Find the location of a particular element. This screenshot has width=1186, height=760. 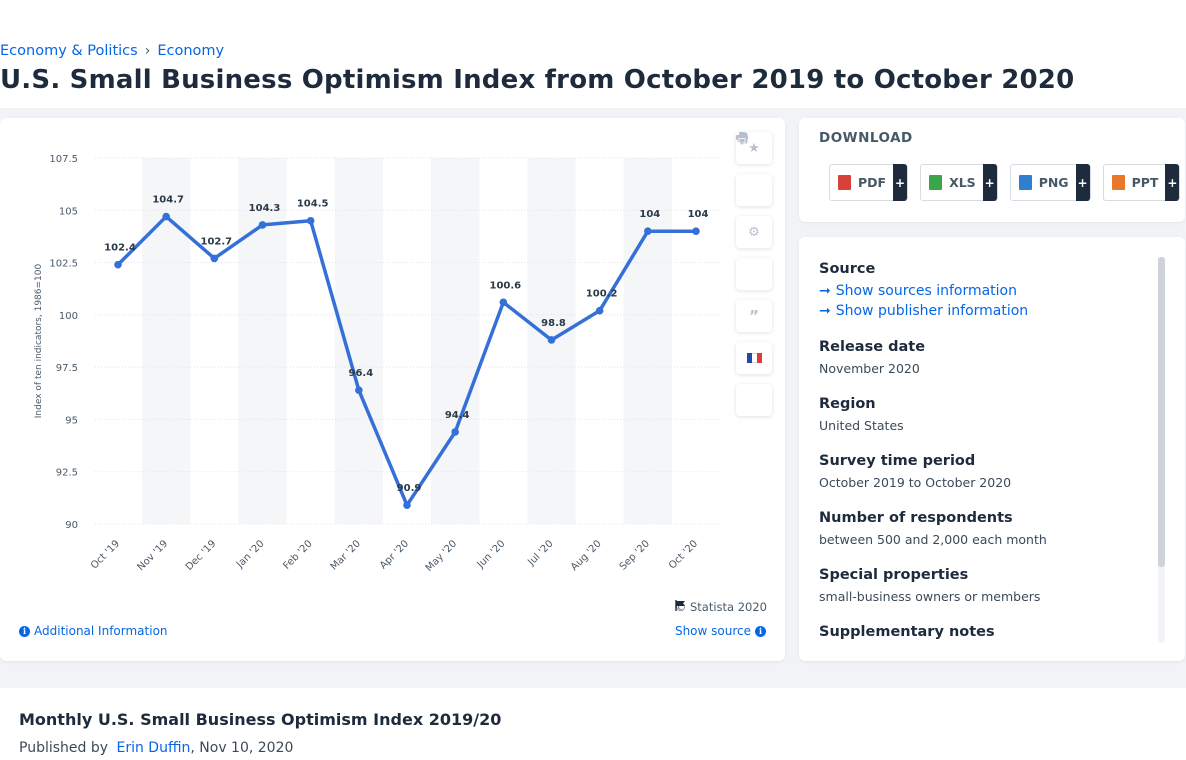

settings-button: ⚙ is located at coordinates (754, 232).